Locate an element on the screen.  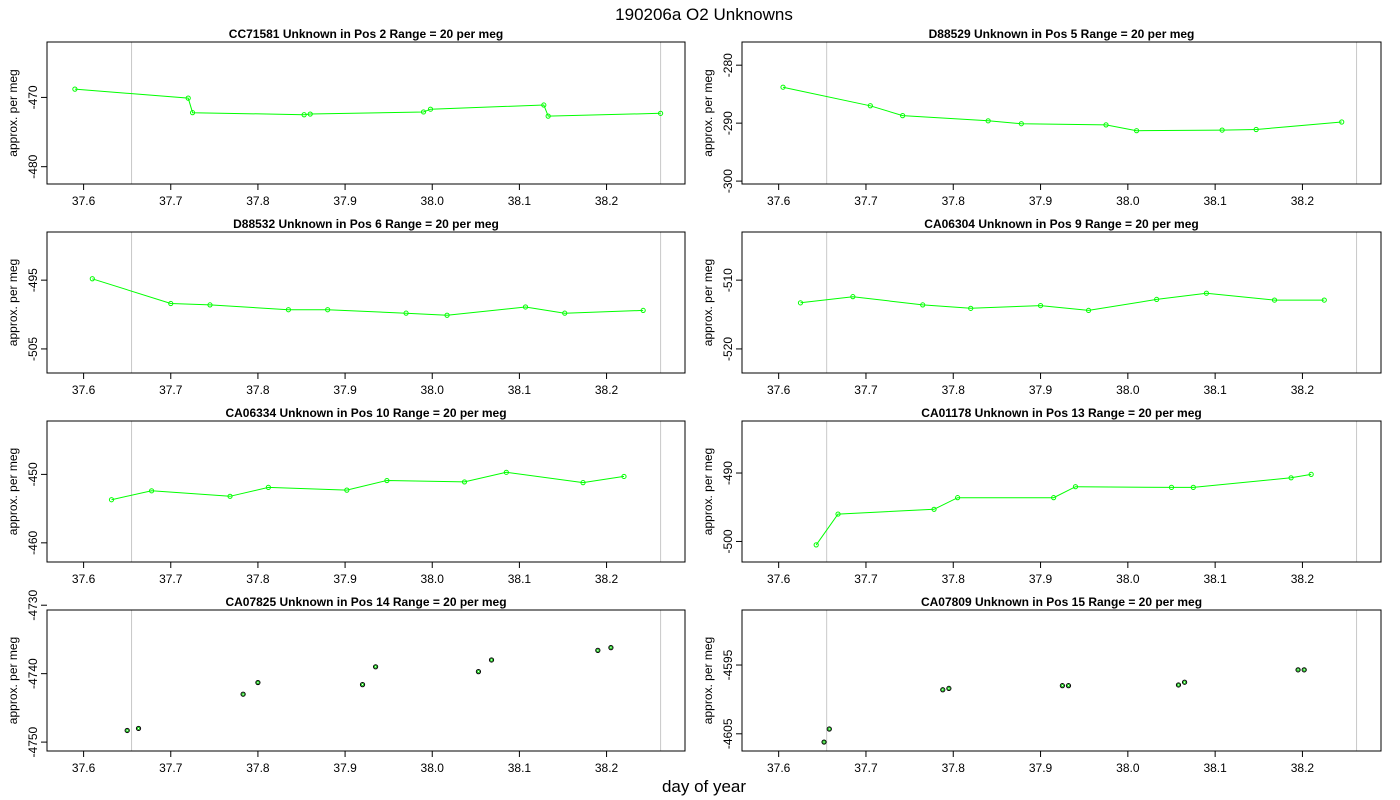
y-tick-label: -510 is located at coordinates (728, 280).